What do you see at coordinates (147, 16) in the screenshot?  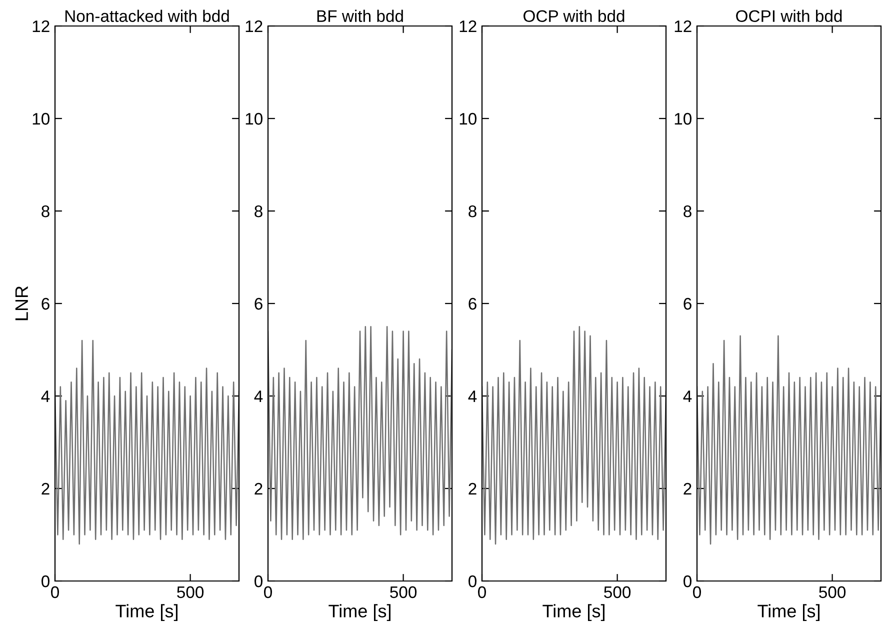 I see `chart-title: Non-attacked with bdd` at bounding box center [147, 16].